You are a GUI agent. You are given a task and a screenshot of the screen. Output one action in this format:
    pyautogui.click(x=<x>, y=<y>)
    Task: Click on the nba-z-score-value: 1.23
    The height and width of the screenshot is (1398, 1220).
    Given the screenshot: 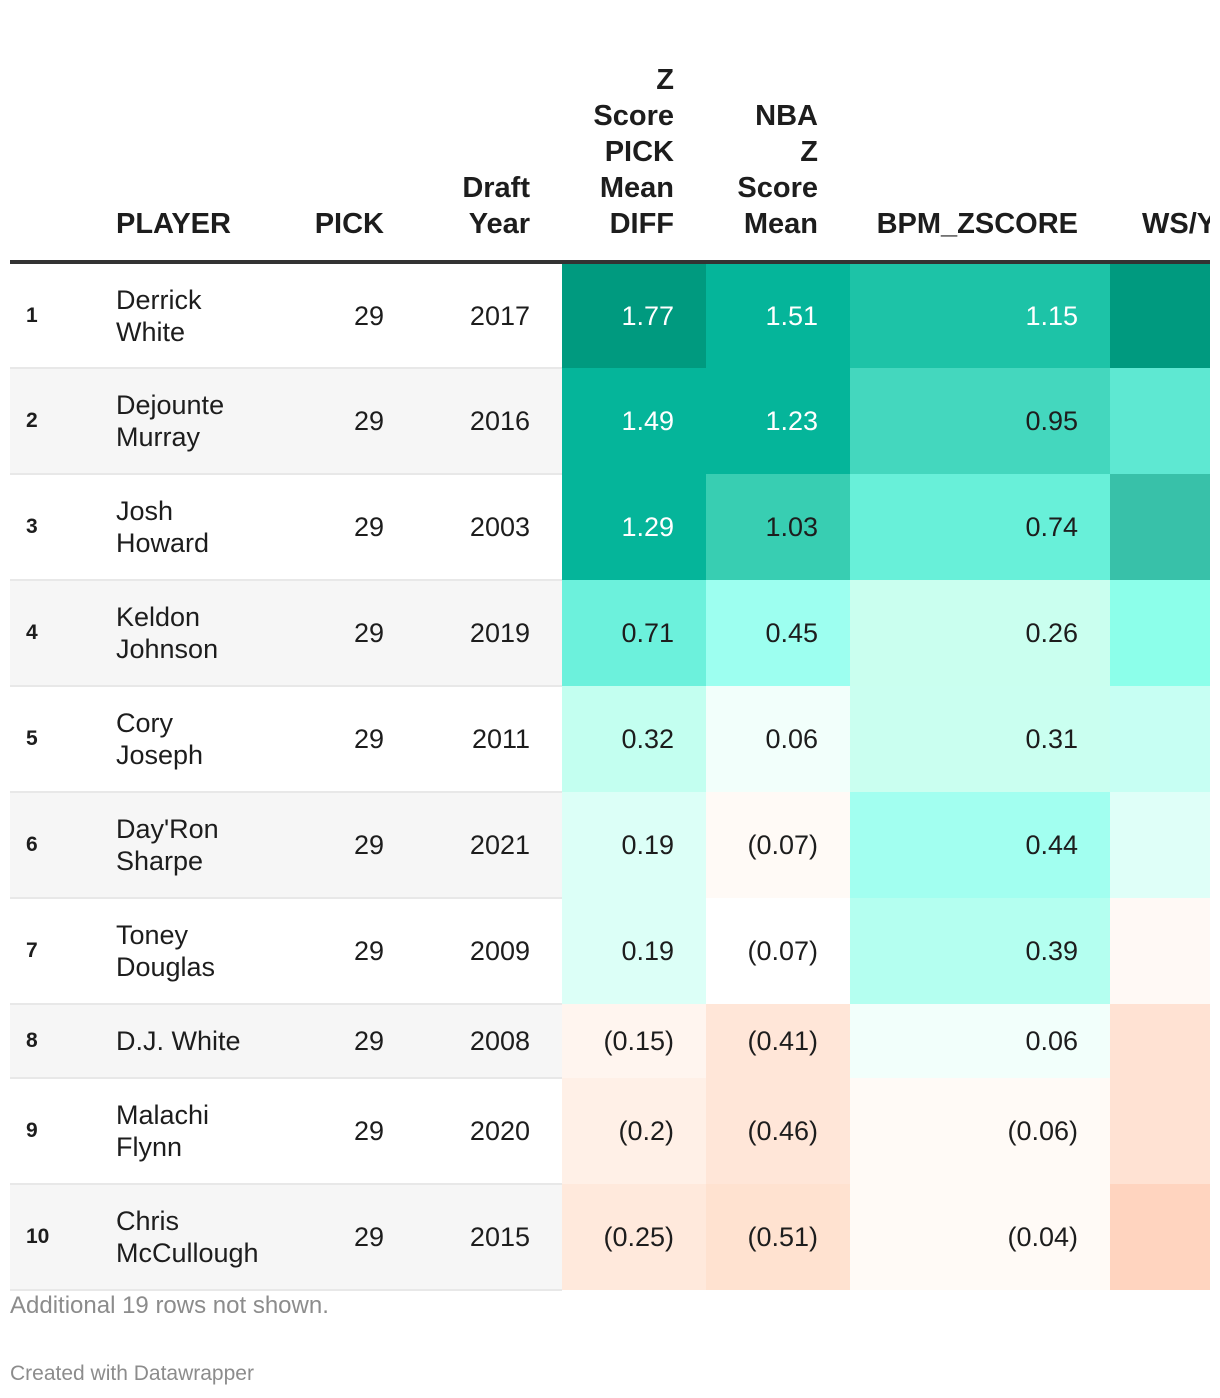 What is the action you would take?
    pyautogui.click(x=778, y=421)
    